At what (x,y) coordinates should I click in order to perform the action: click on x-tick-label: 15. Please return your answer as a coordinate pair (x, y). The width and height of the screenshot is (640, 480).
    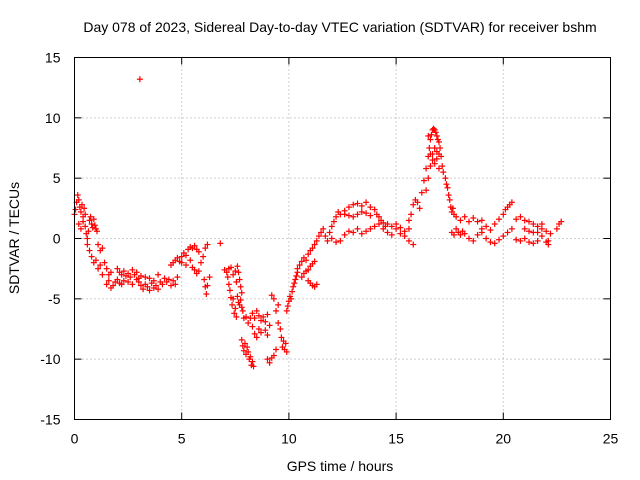
    Looking at the image, I should click on (396, 439).